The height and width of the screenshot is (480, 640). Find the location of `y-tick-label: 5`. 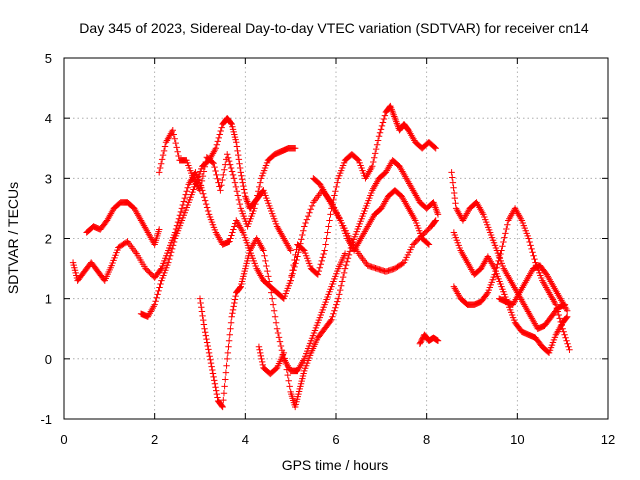

y-tick-label: 5 is located at coordinates (48, 58).